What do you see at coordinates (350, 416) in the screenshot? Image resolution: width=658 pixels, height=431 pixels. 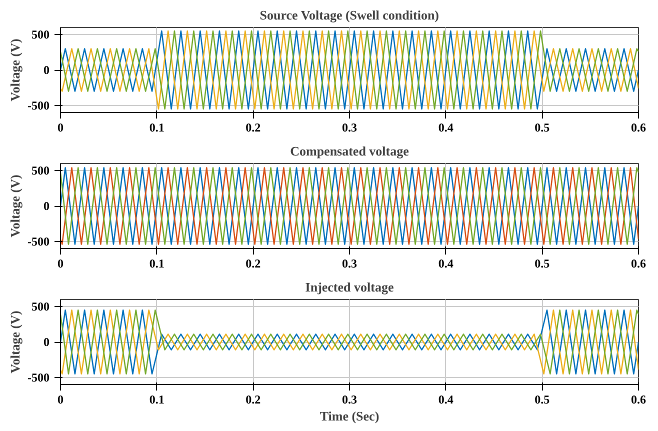 I see `x-axis-title: Time (Sec)` at bounding box center [350, 416].